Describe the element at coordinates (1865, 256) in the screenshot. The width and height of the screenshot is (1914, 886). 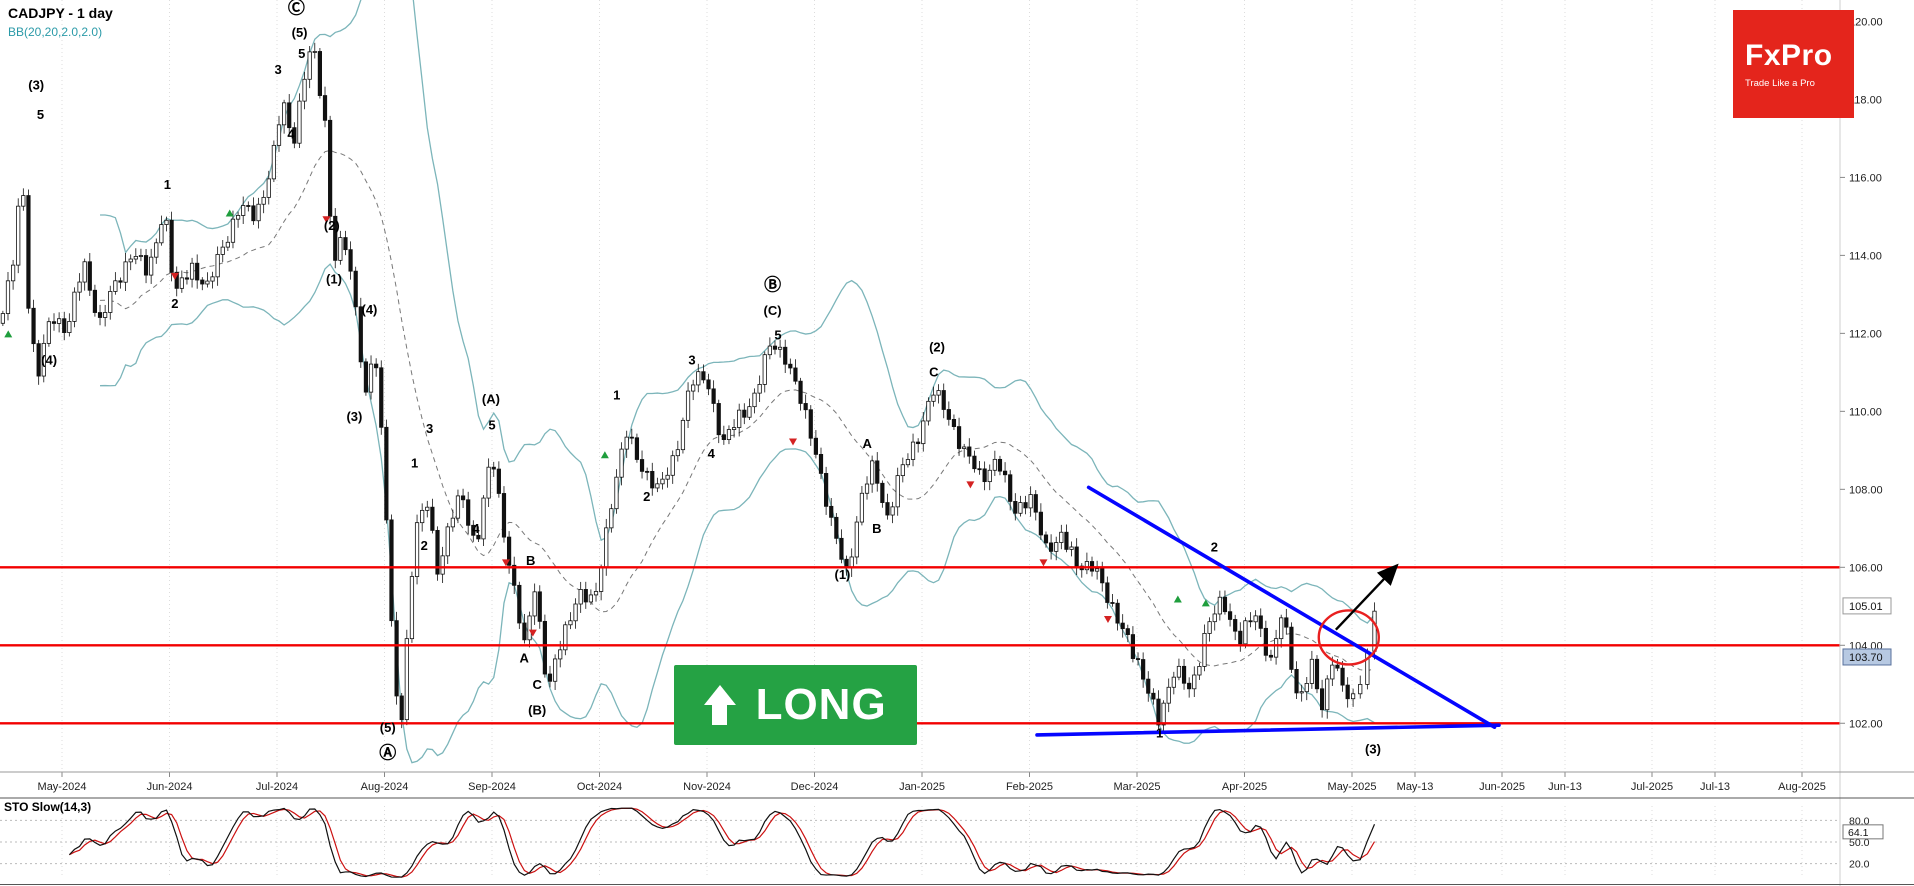
I see `svg-text: 114.00` at that location.